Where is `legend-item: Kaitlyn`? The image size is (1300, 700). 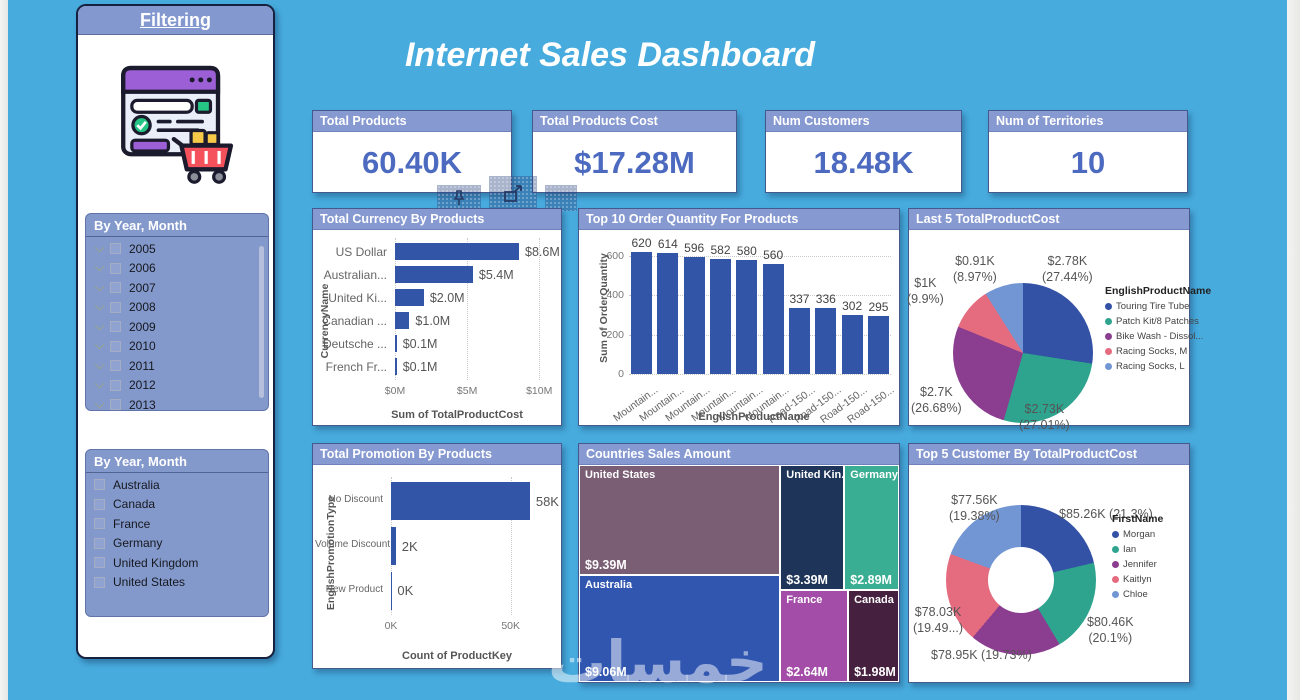 legend-item: Kaitlyn is located at coordinates (1137, 579).